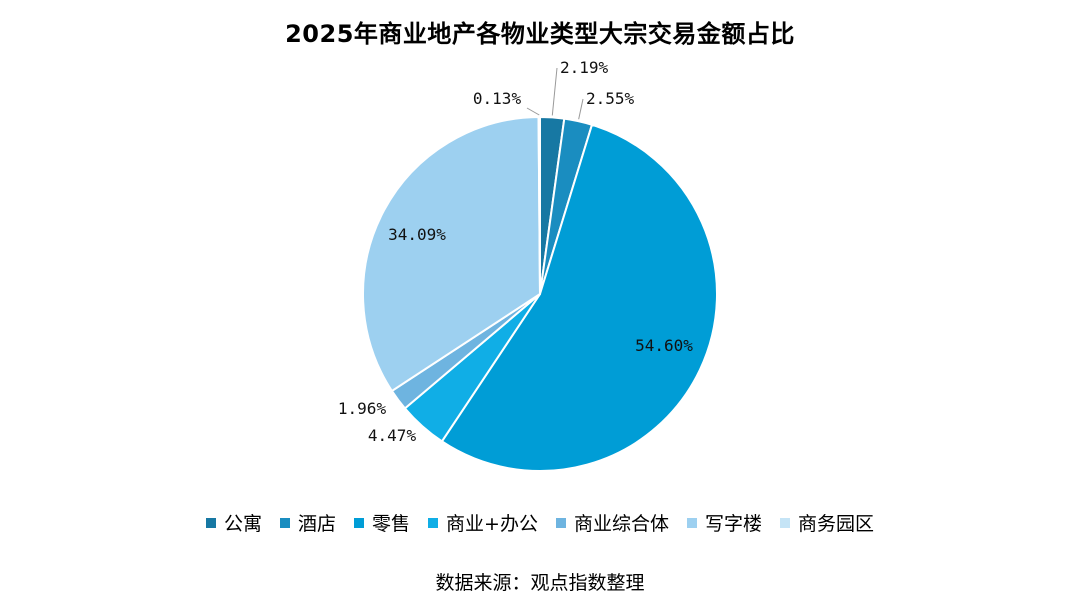  Describe the element at coordinates (392, 435) in the screenshot. I see `data-label-4: 4.47%` at that location.